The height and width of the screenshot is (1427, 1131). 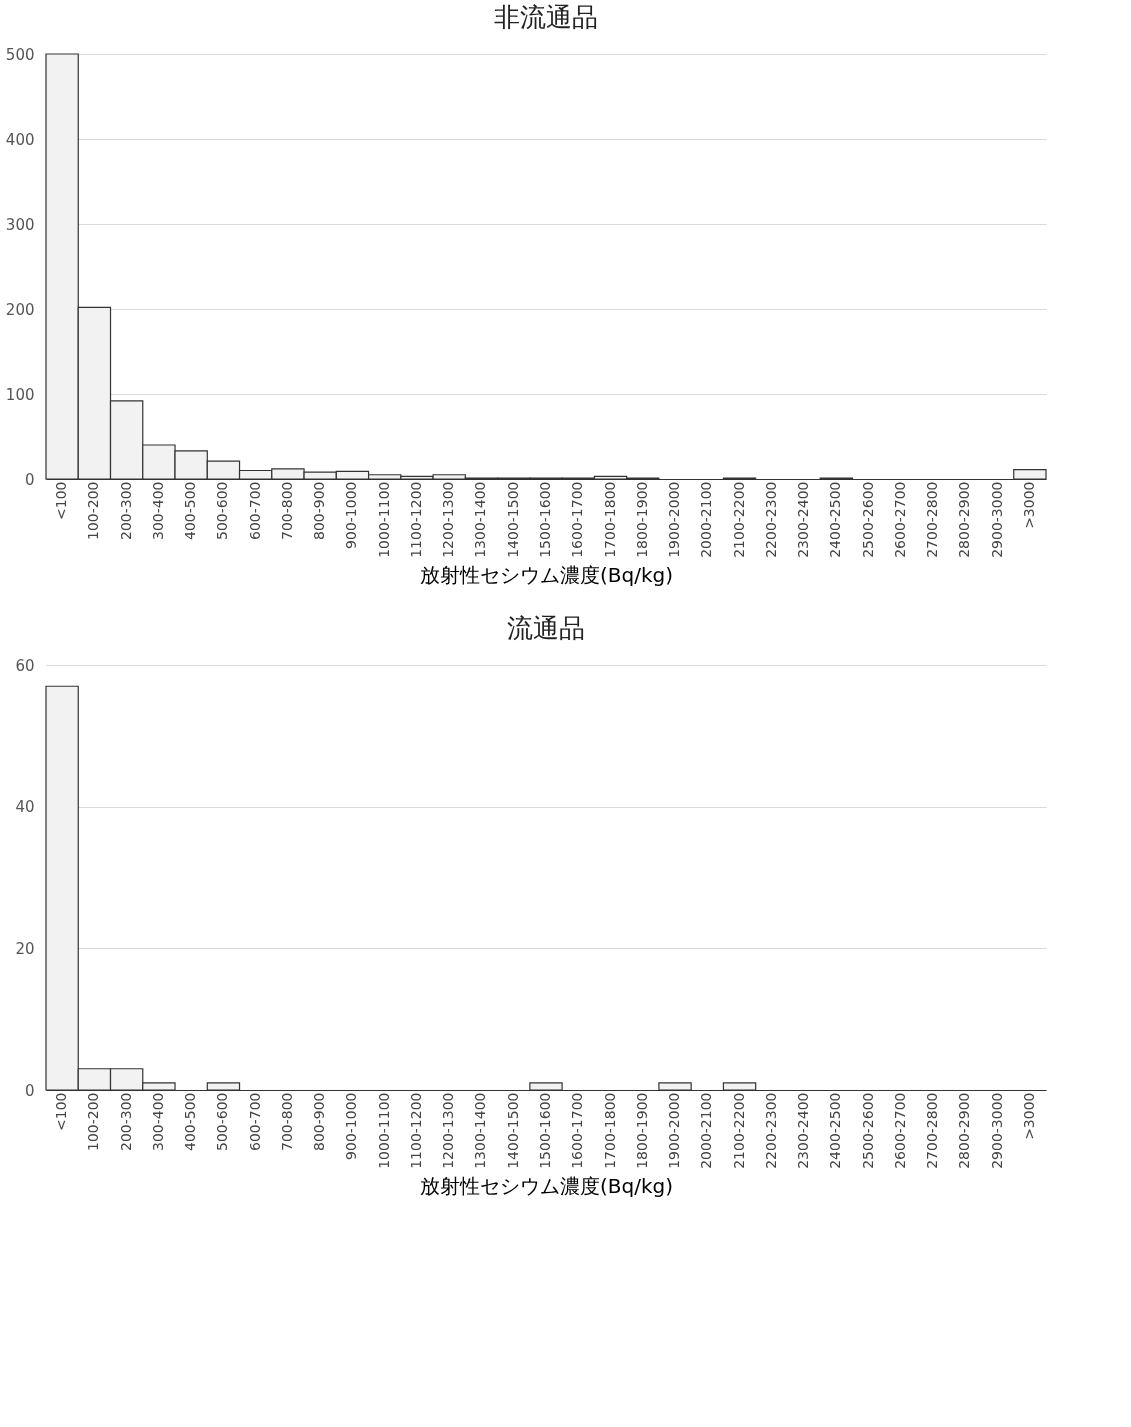 I want to click on y-tick-label: 400, so click(x=20, y=139).